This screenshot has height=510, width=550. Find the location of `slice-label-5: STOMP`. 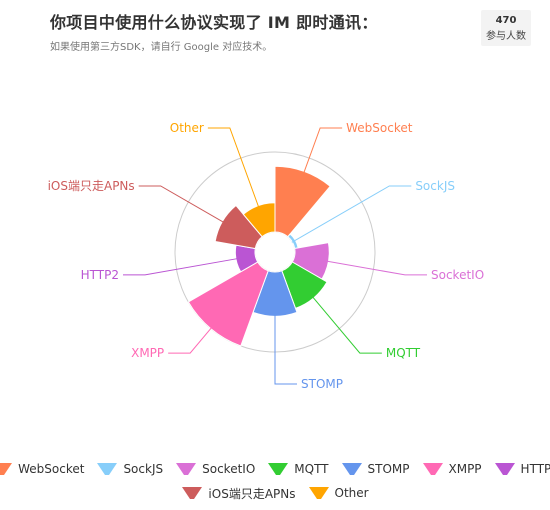

slice-label-5: STOMP is located at coordinates (322, 384).